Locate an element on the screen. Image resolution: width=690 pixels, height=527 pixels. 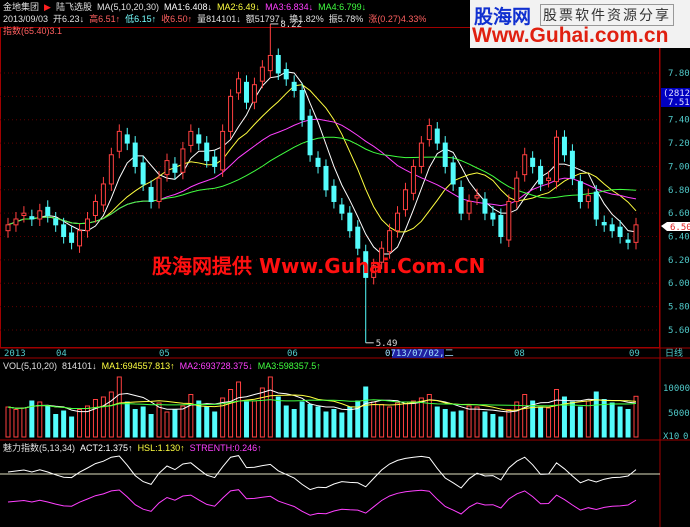
ma2-value: MA2:6.49↓ is located at coordinates (239, 7).